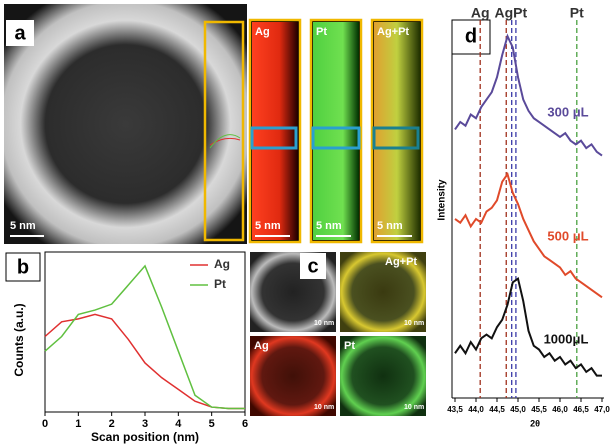 The width and height of the screenshot is (614, 447). Describe the element at coordinates (442, 200) in the screenshot. I see `y-axis-label: Intensity` at that location.